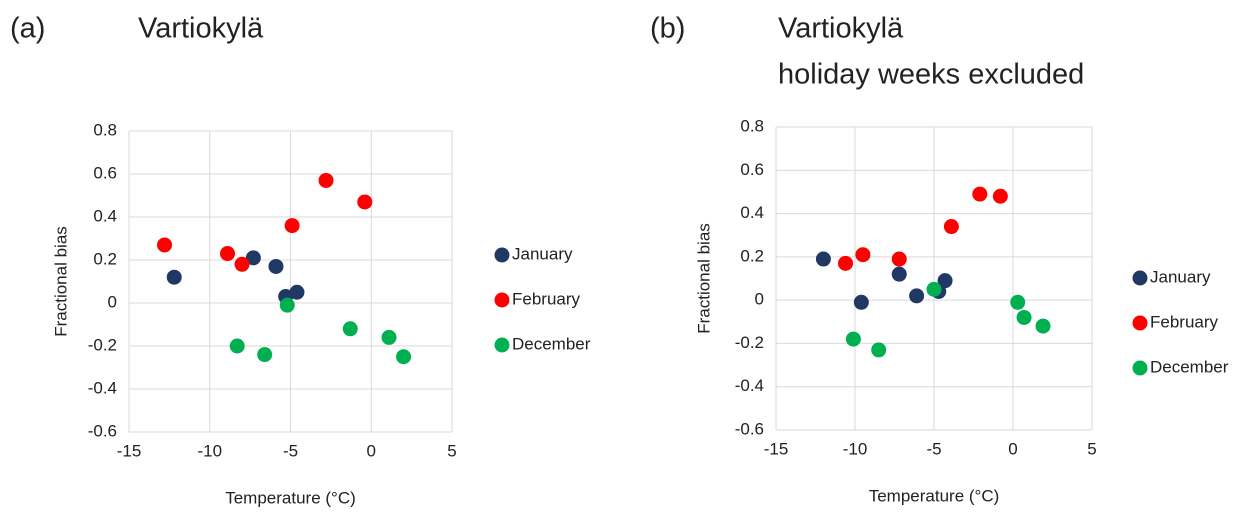 This screenshot has height=515, width=1259. I want to click on panel-label: (b), so click(667, 29).